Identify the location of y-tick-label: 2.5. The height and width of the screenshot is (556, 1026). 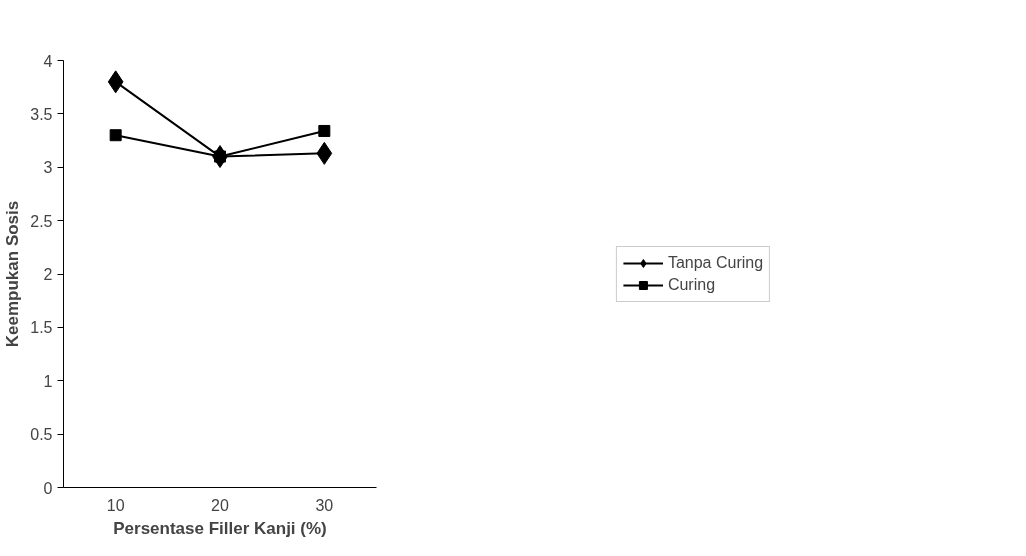
(41, 221).